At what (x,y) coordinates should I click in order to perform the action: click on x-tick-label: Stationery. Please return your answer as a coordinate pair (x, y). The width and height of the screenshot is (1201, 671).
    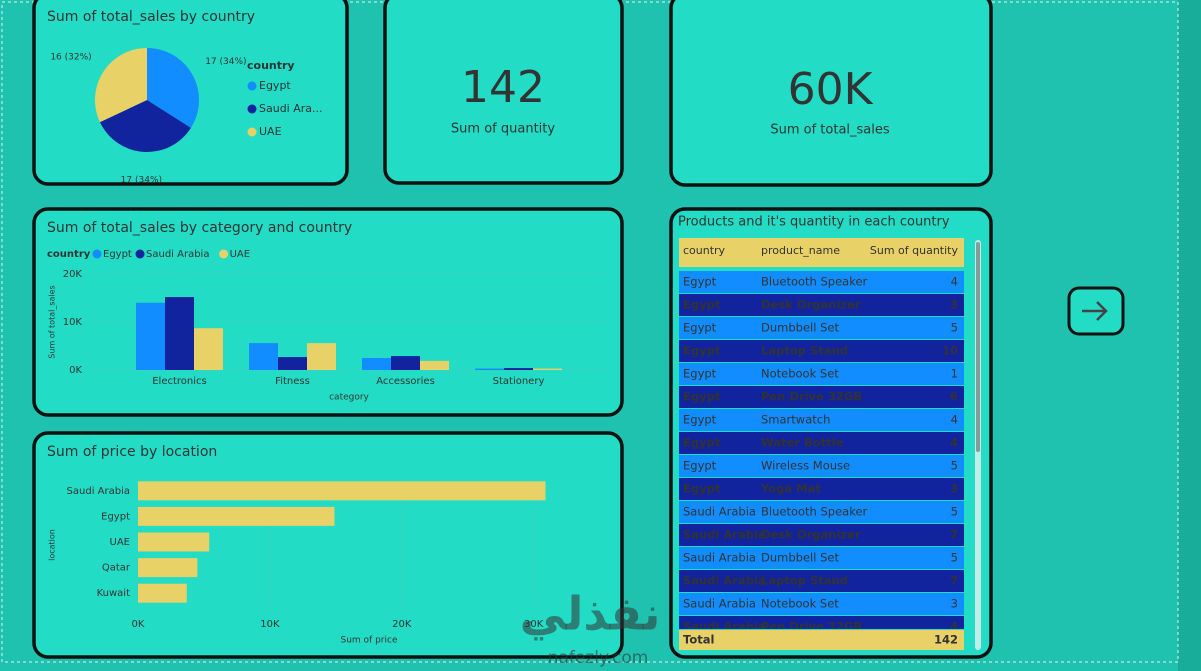
    Looking at the image, I should click on (519, 381).